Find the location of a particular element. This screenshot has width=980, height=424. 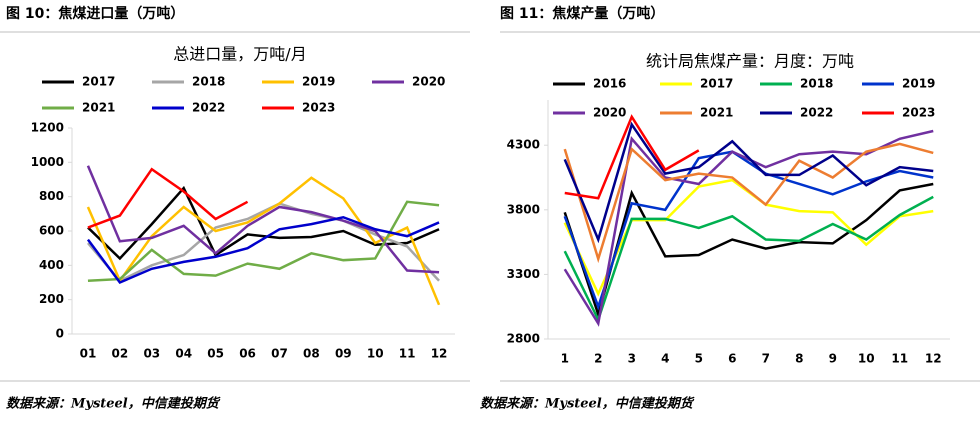

x-tick-label: 07 is located at coordinates (279, 354).